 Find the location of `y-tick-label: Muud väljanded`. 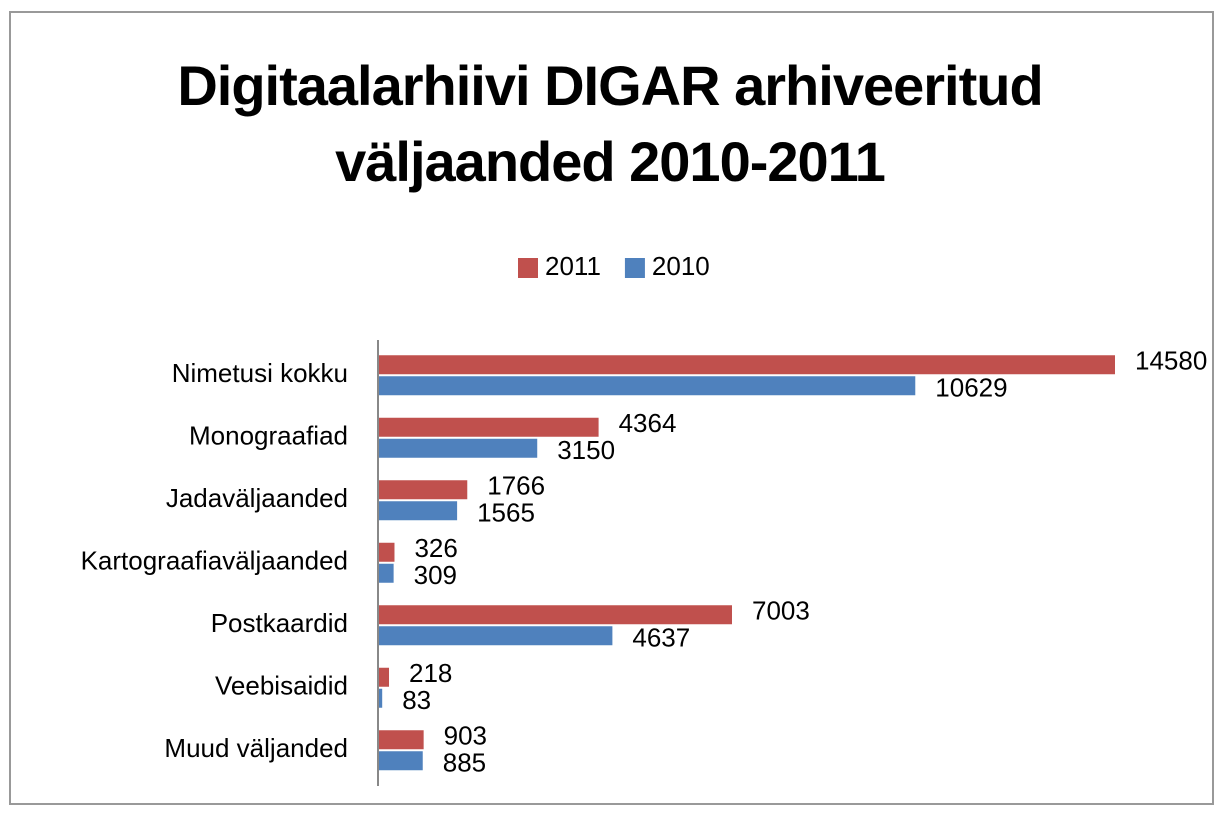

y-tick-label: Muud väljanded is located at coordinates (256, 748).